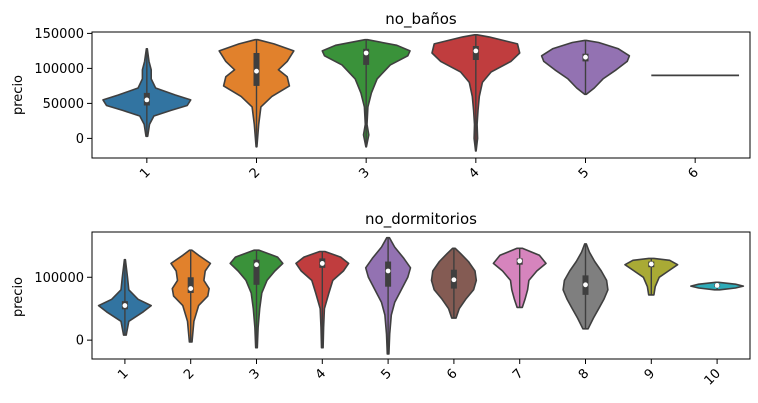 The height and width of the screenshot is (403, 758). Describe the element at coordinates (421, 19) in the screenshot. I see `chart-title: no_baños` at that location.